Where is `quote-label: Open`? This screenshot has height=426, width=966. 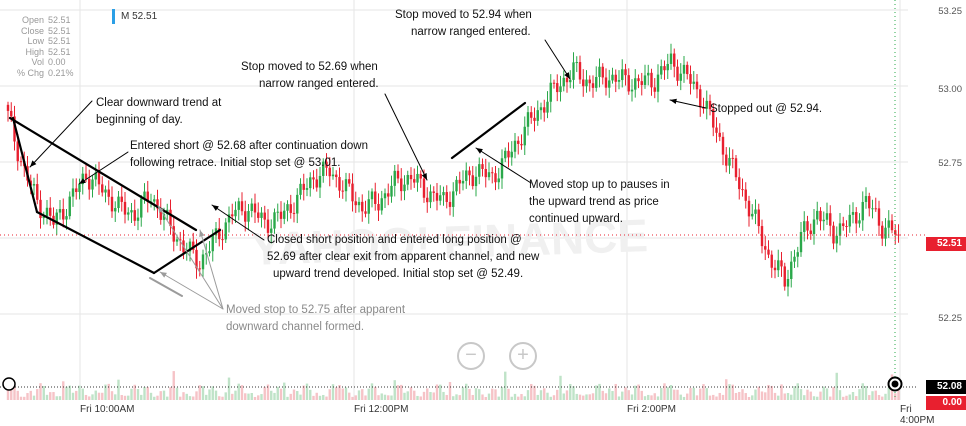 quote-label: Open is located at coordinates (32, 20).